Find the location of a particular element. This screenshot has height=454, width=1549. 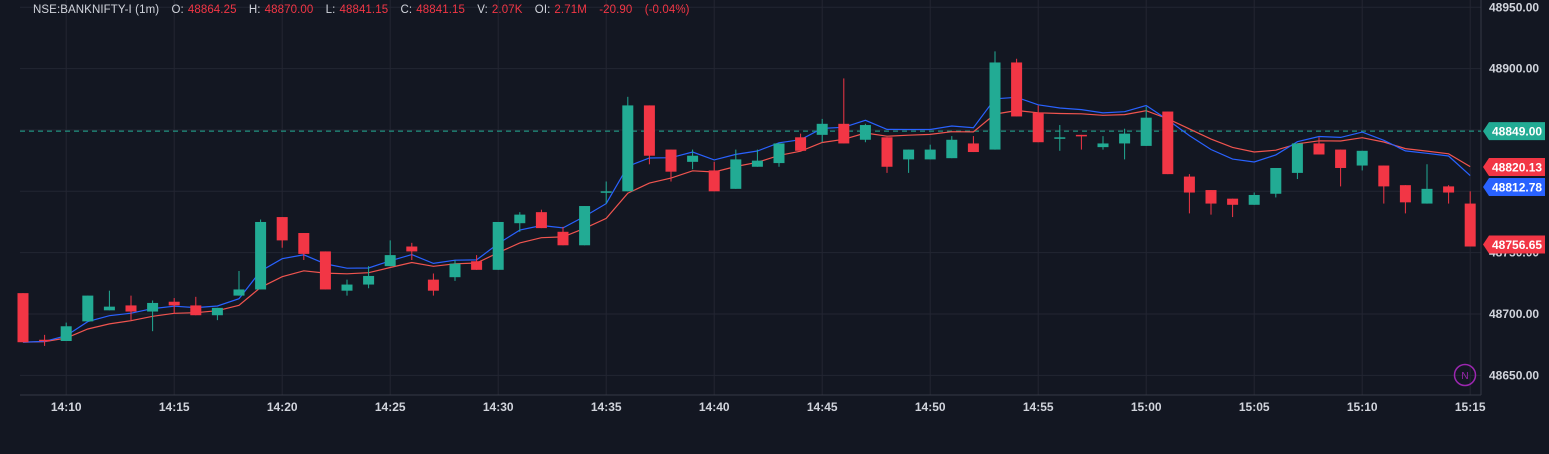

open-value: 48864.25 is located at coordinates (212, 10).